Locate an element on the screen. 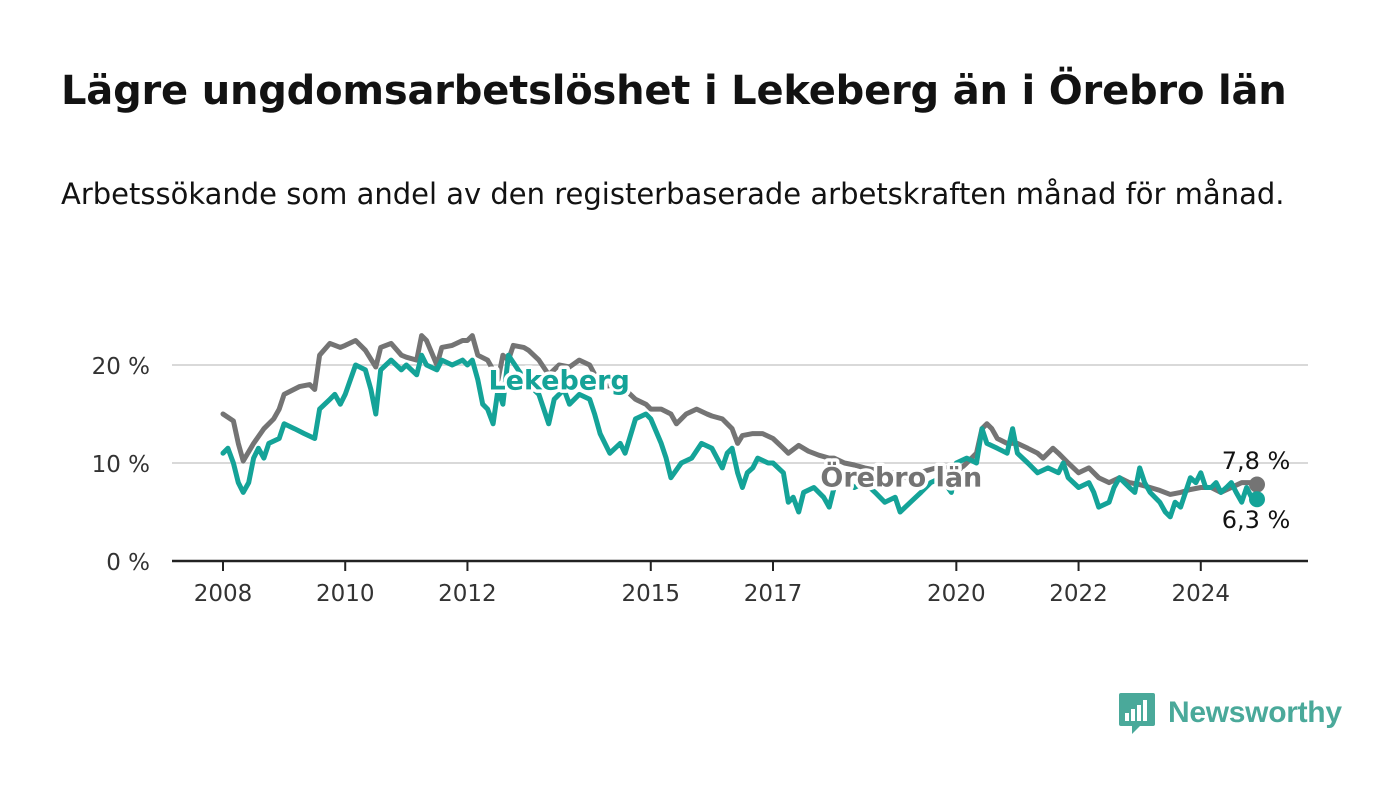 This screenshot has width=1400, height=794. end-label-orebro-lan: 7,8 % is located at coordinates (1256, 461).